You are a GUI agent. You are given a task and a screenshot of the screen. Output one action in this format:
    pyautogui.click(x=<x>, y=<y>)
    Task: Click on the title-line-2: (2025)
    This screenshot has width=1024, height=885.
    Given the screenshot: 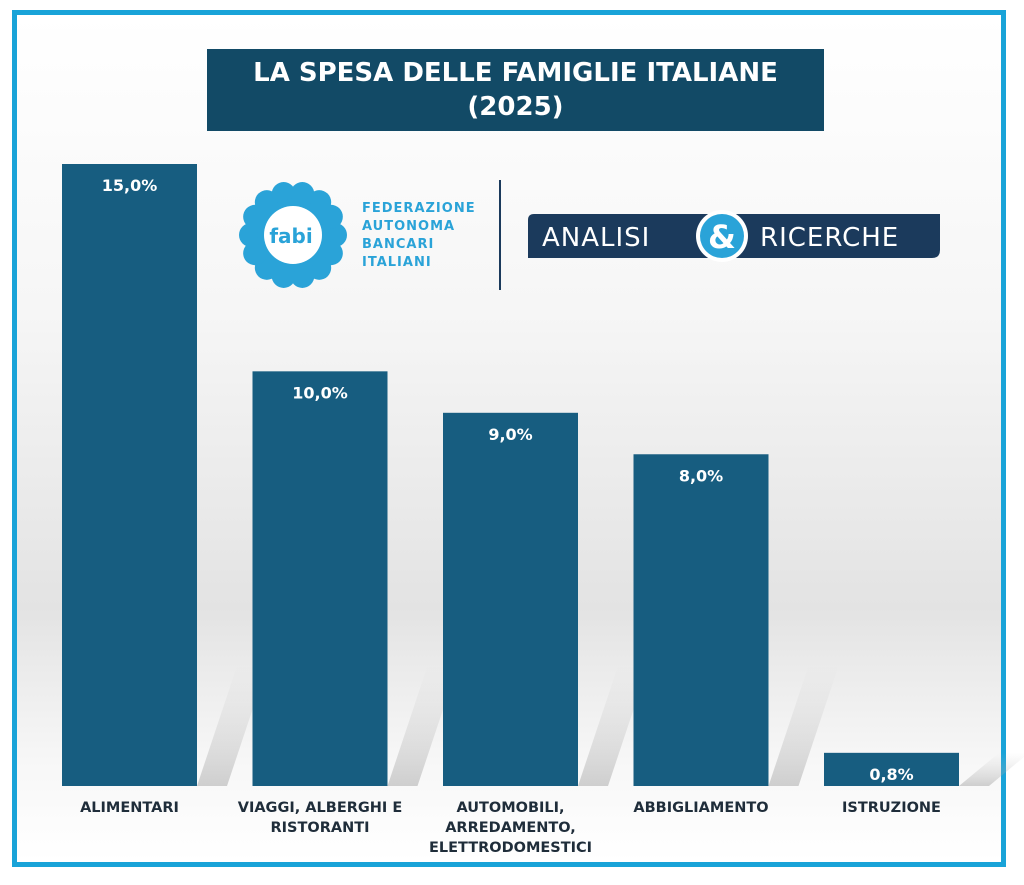 What is the action you would take?
    pyautogui.click(x=515, y=107)
    